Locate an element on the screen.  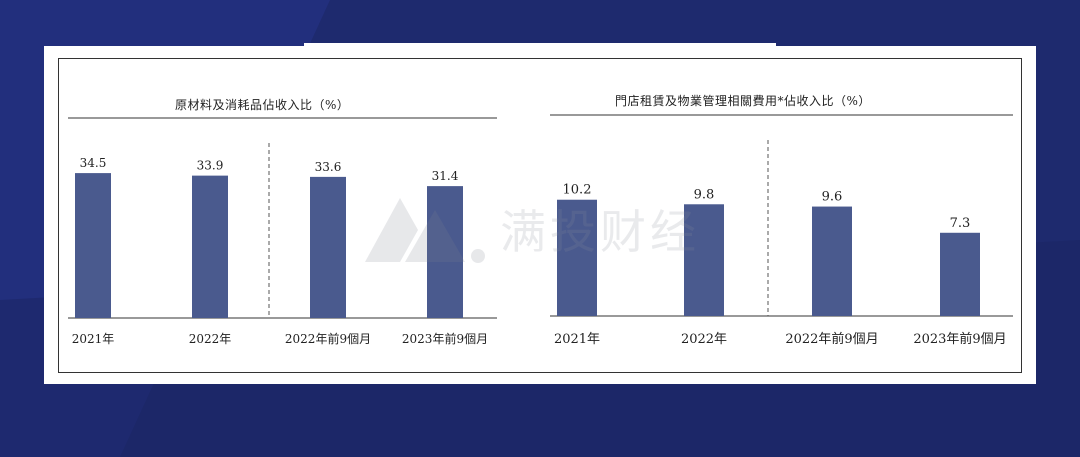
right-value-label-1: 9.8 is located at coordinates (704, 194).